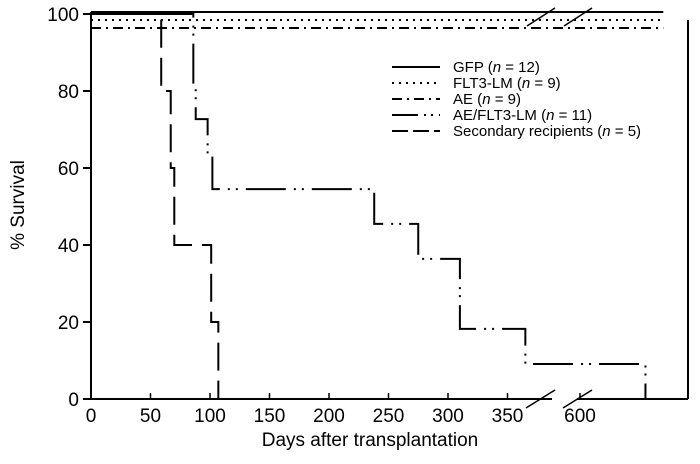  What do you see at coordinates (68, 169) in the screenshot?
I see `y-tick-label: 60` at bounding box center [68, 169].